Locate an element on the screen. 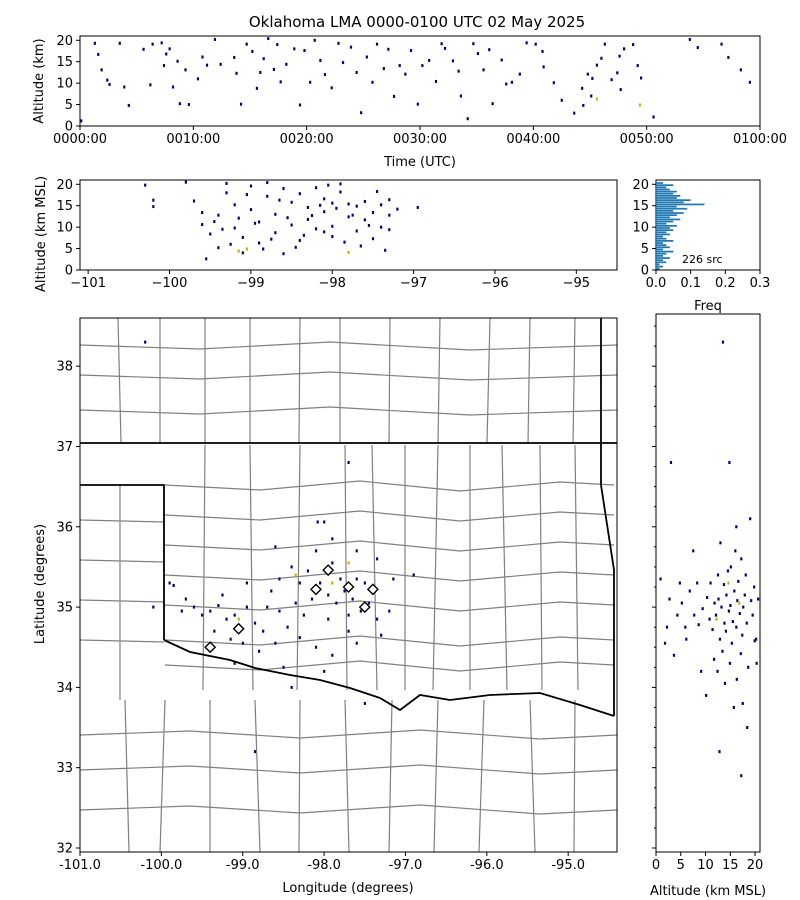  x-tick-label: 15 is located at coordinates (730, 865).